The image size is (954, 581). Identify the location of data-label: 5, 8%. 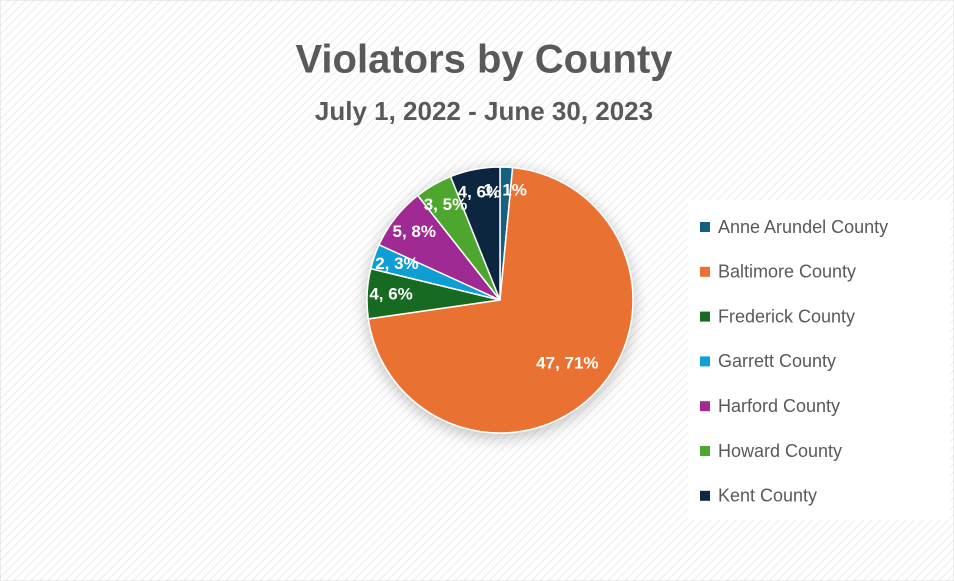
(414, 231).